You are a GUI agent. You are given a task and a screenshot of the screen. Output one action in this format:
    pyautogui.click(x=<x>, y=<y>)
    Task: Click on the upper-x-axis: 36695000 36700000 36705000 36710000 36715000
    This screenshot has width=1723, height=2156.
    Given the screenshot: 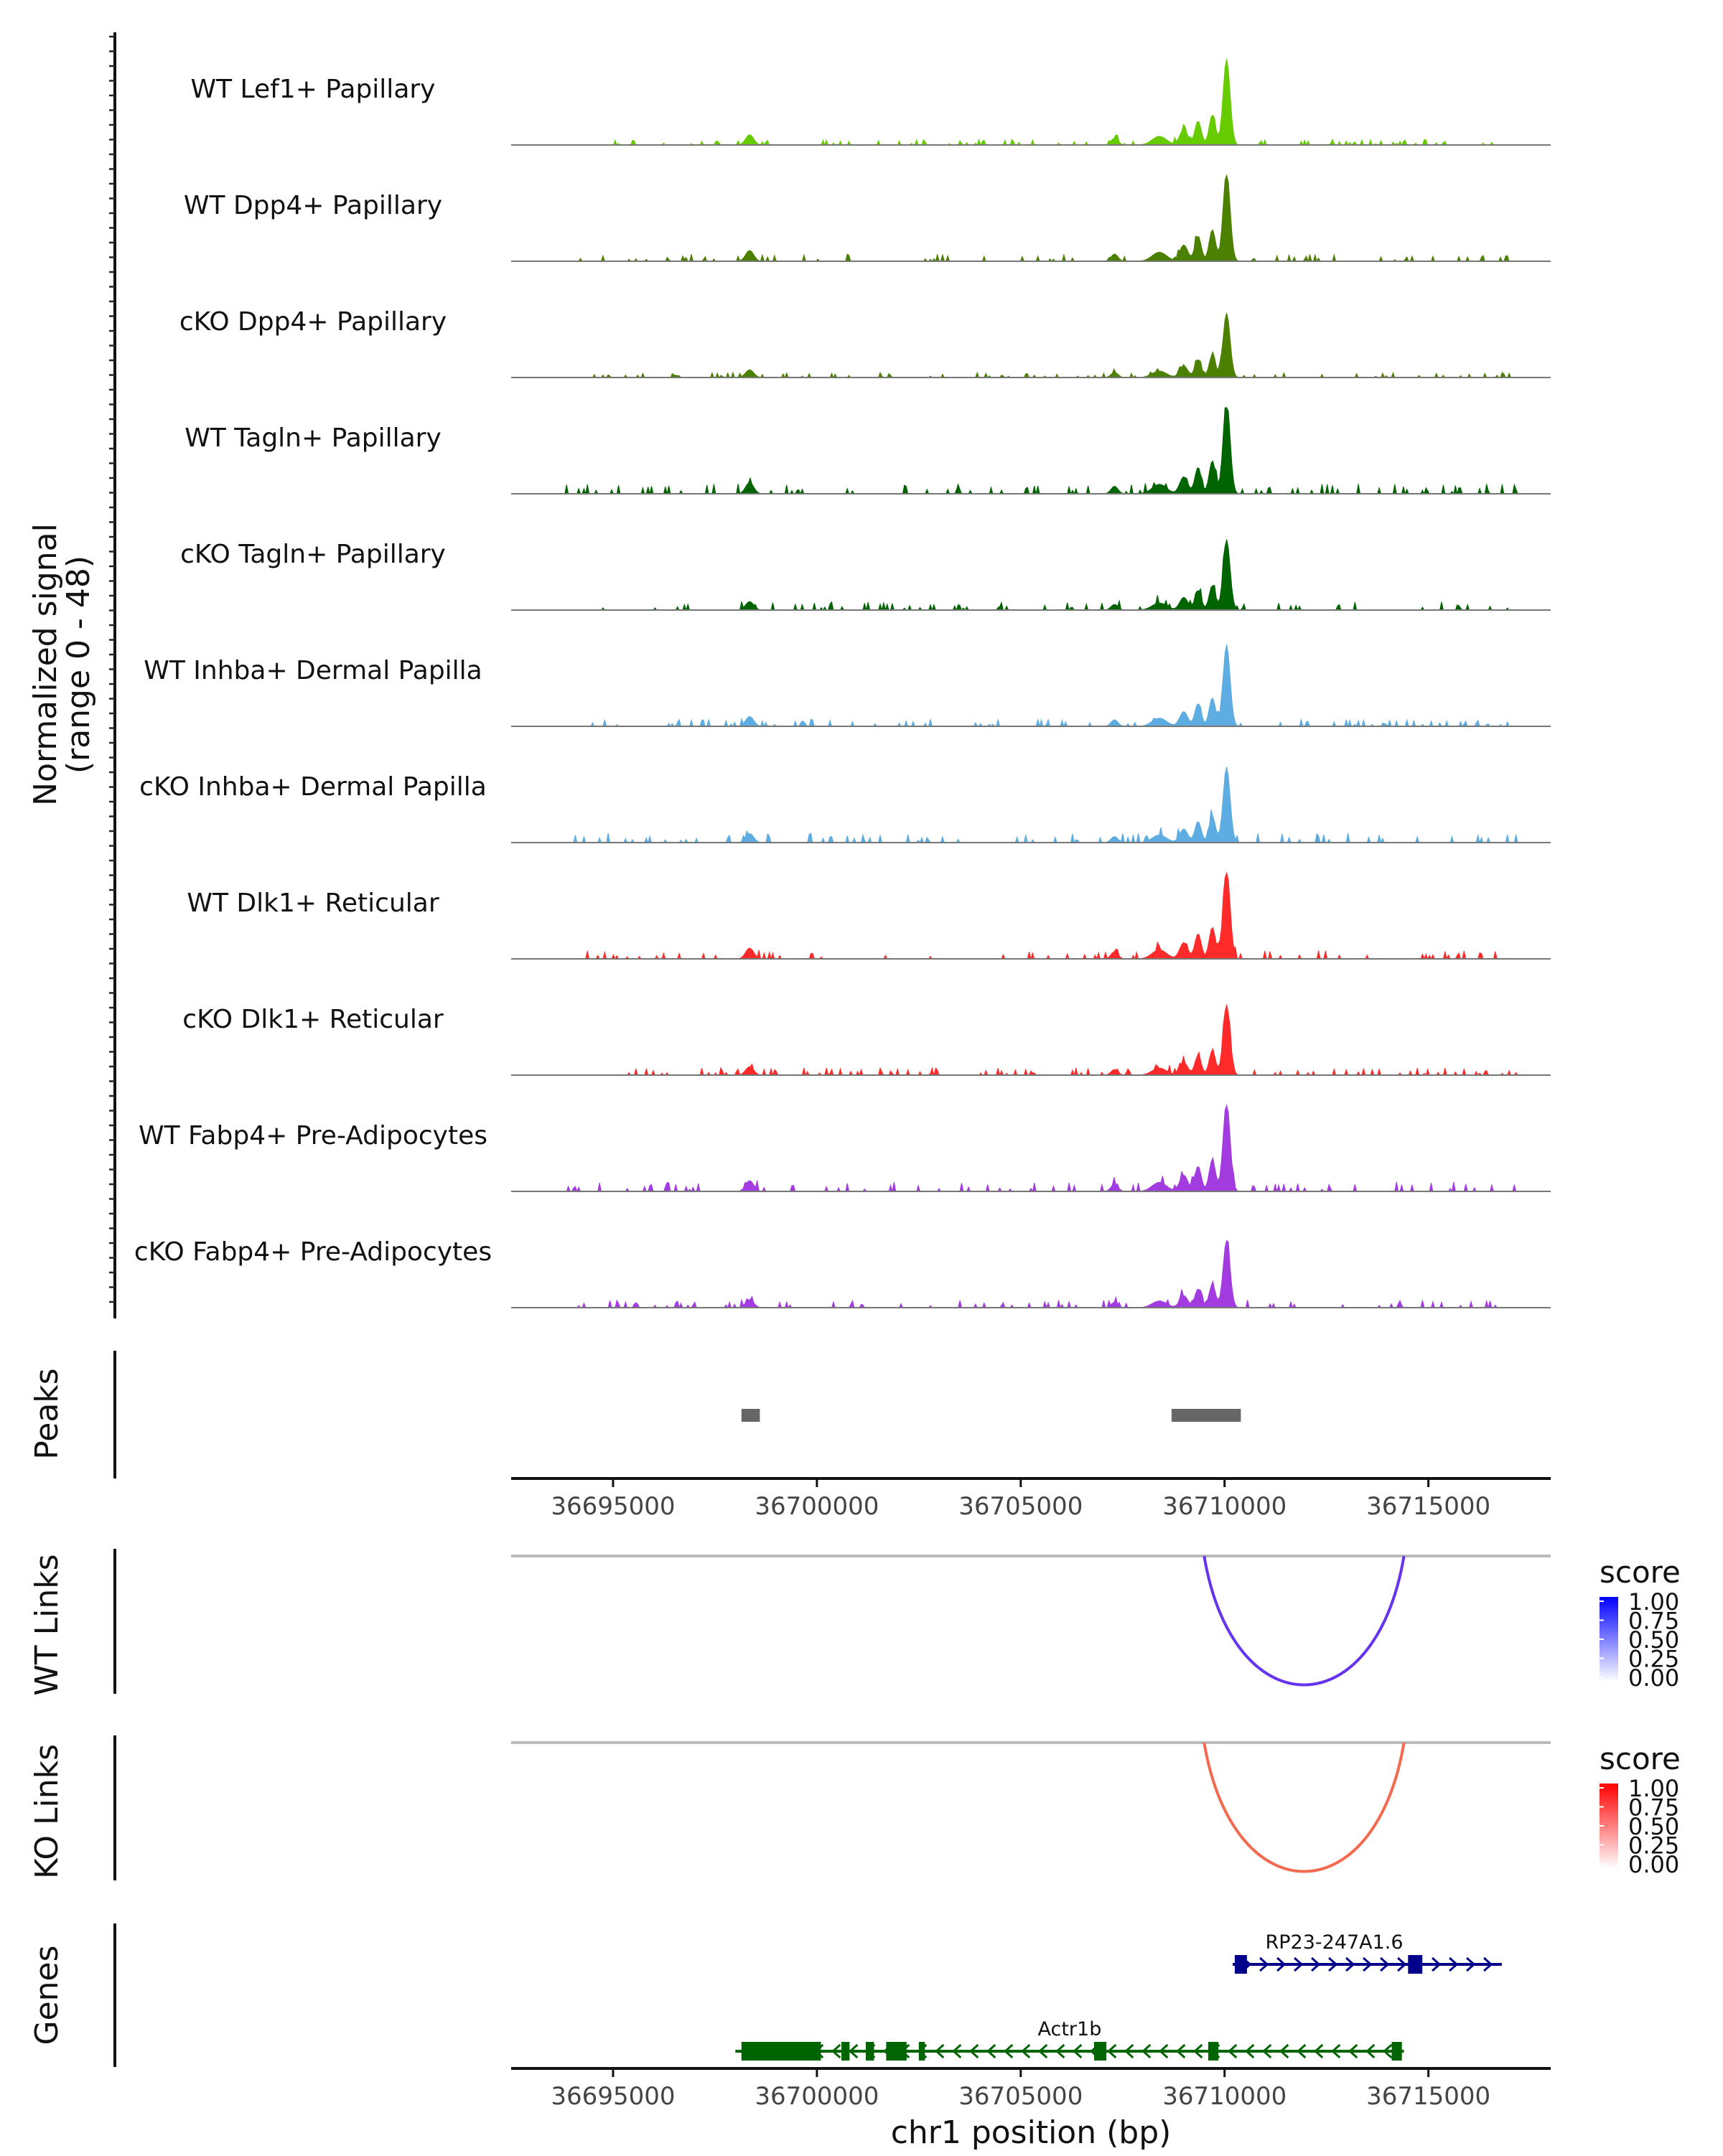 What is the action you would take?
    pyautogui.click(x=1031, y=1499)
    